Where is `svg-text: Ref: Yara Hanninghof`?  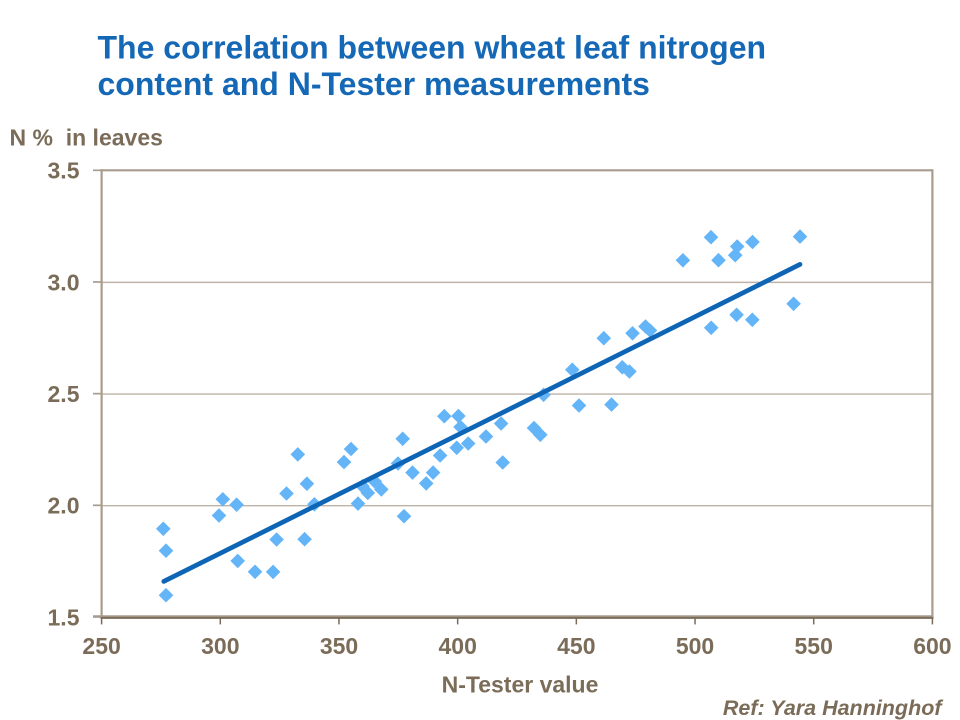
svg-text: Ref: Yara Hanninghof is located at coordinates (833, 708).